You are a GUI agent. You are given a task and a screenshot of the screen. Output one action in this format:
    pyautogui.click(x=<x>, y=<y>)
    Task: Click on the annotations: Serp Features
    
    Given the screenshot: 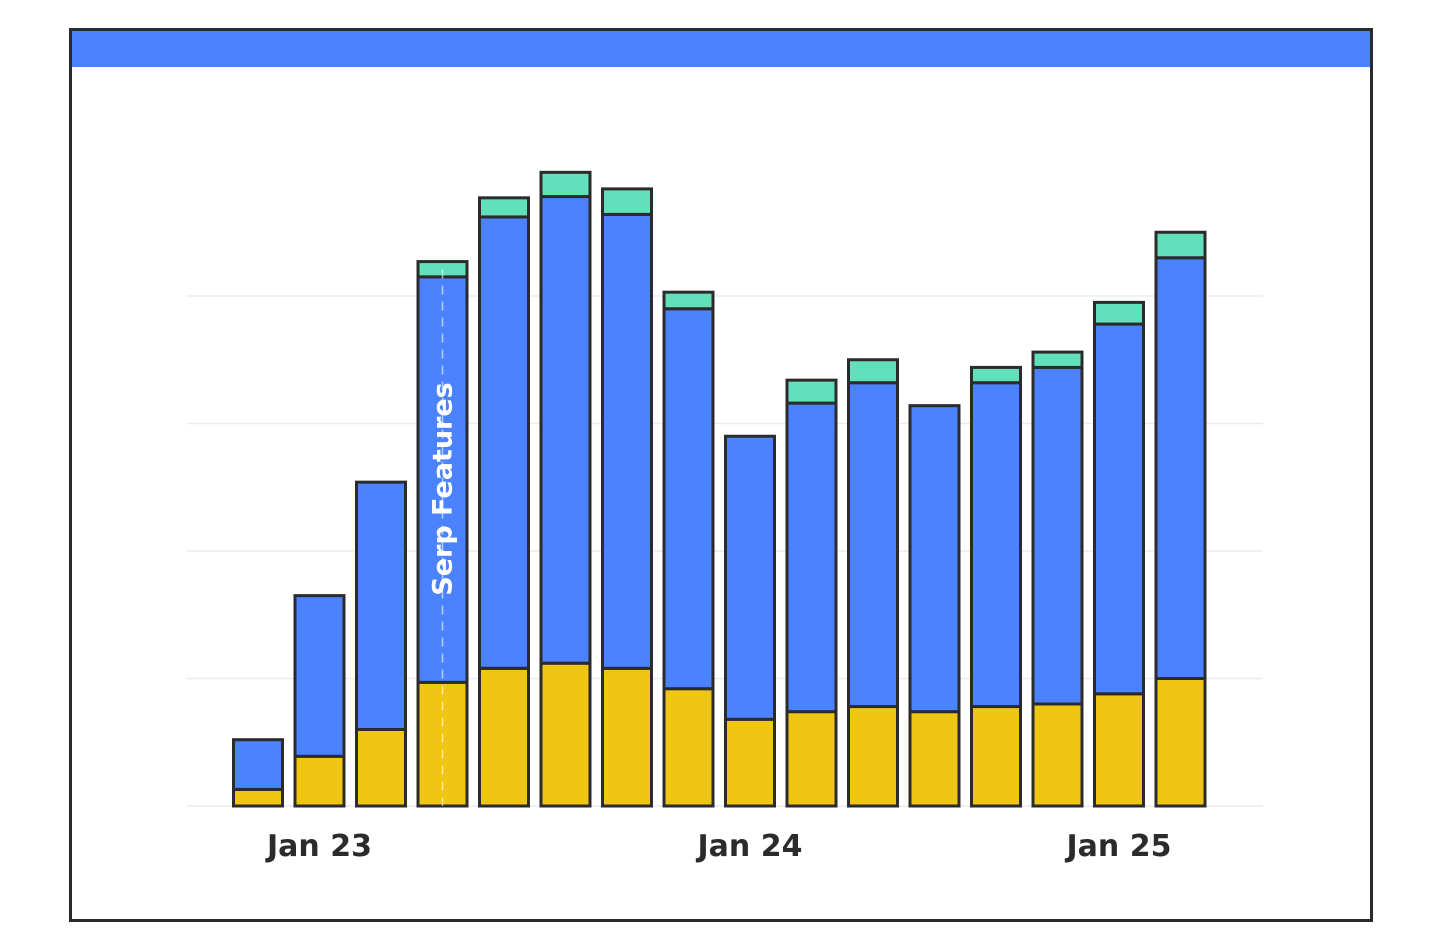 What is the action you would take?
    pyautogui.click(x=443, y=537)
    